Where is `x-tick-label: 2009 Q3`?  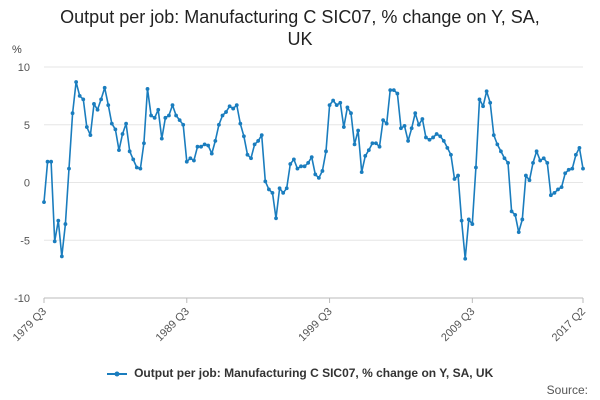
x-tick-label: 2009 Q3 is located at coordinates (458, 325).